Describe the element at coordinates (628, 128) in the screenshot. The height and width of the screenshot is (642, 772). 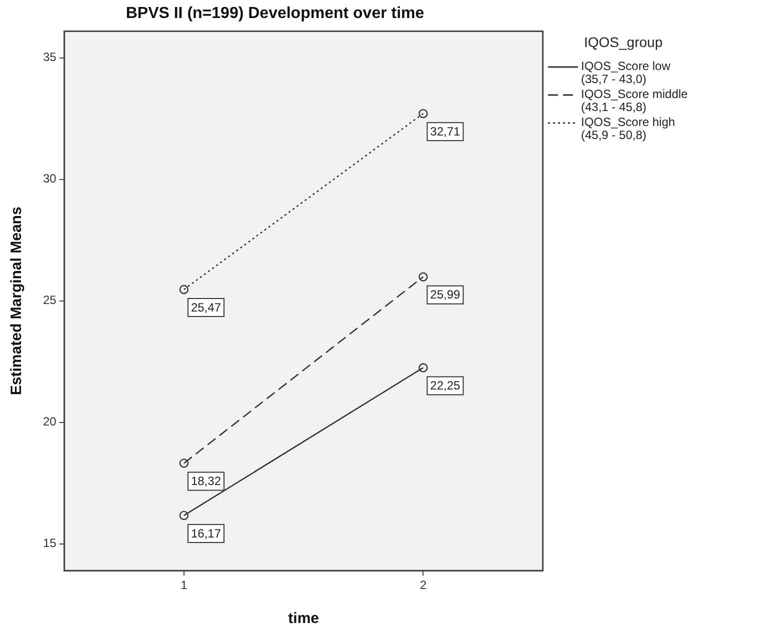
I see `legend-label: IQOS_Score high (45,9 - 50,8)` at that location.